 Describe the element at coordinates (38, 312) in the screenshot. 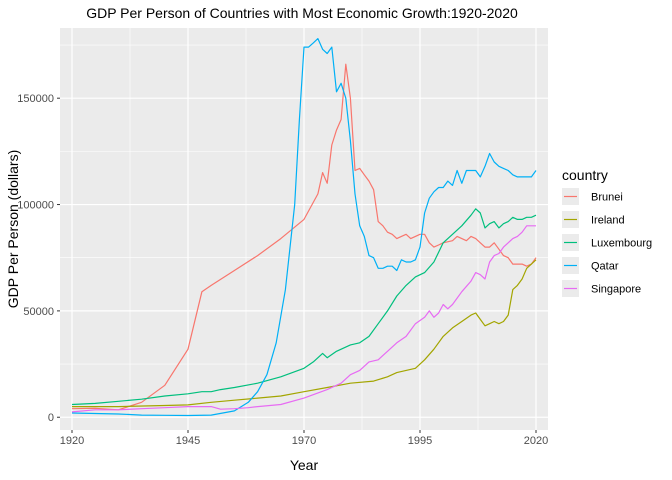

I see `y-tick-label: 50000` at that location.